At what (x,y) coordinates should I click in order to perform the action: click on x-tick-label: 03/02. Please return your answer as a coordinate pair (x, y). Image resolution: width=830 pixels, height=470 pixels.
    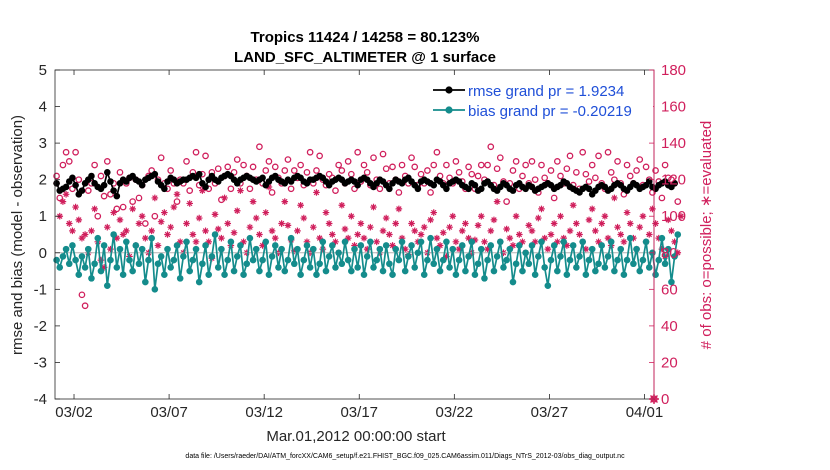
    Looking at the image, I should click on (74, 412).